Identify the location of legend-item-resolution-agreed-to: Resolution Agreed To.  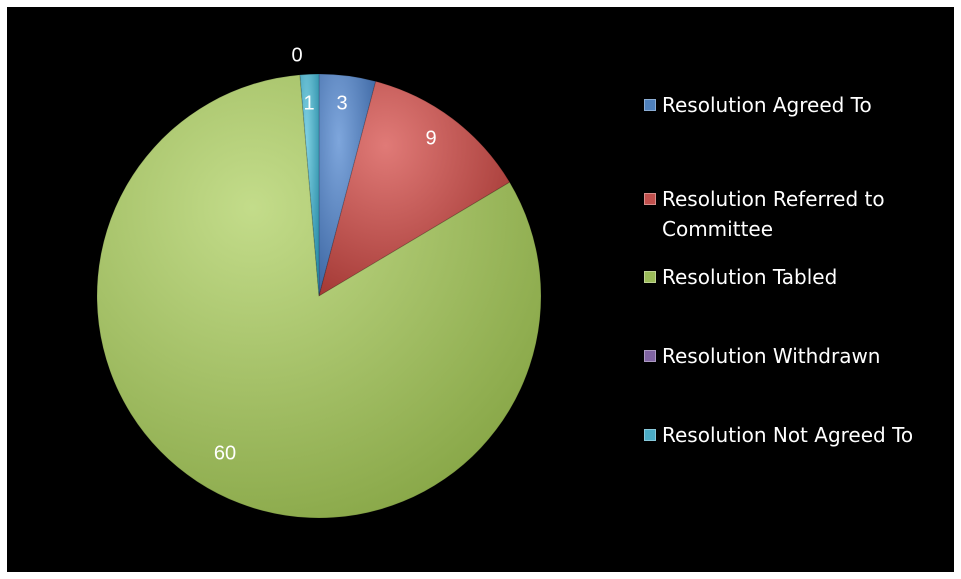
(794, 106).